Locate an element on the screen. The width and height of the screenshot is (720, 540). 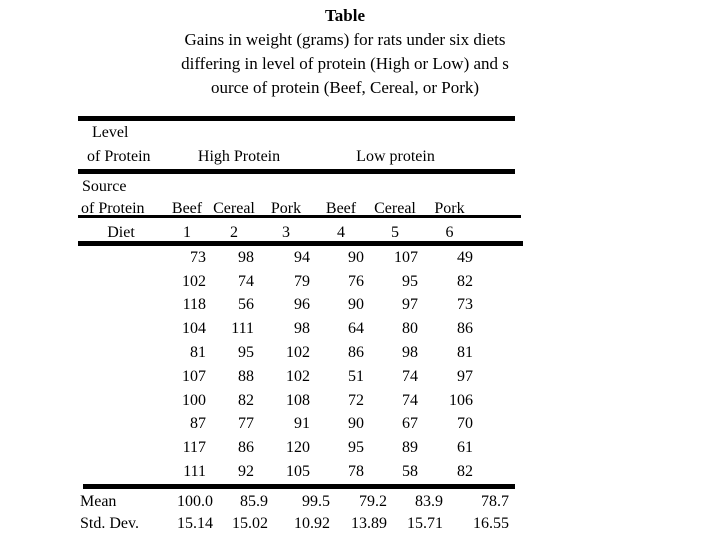
data-row: 117 86 120 95 89 61 is located at coordinates (296, 448).